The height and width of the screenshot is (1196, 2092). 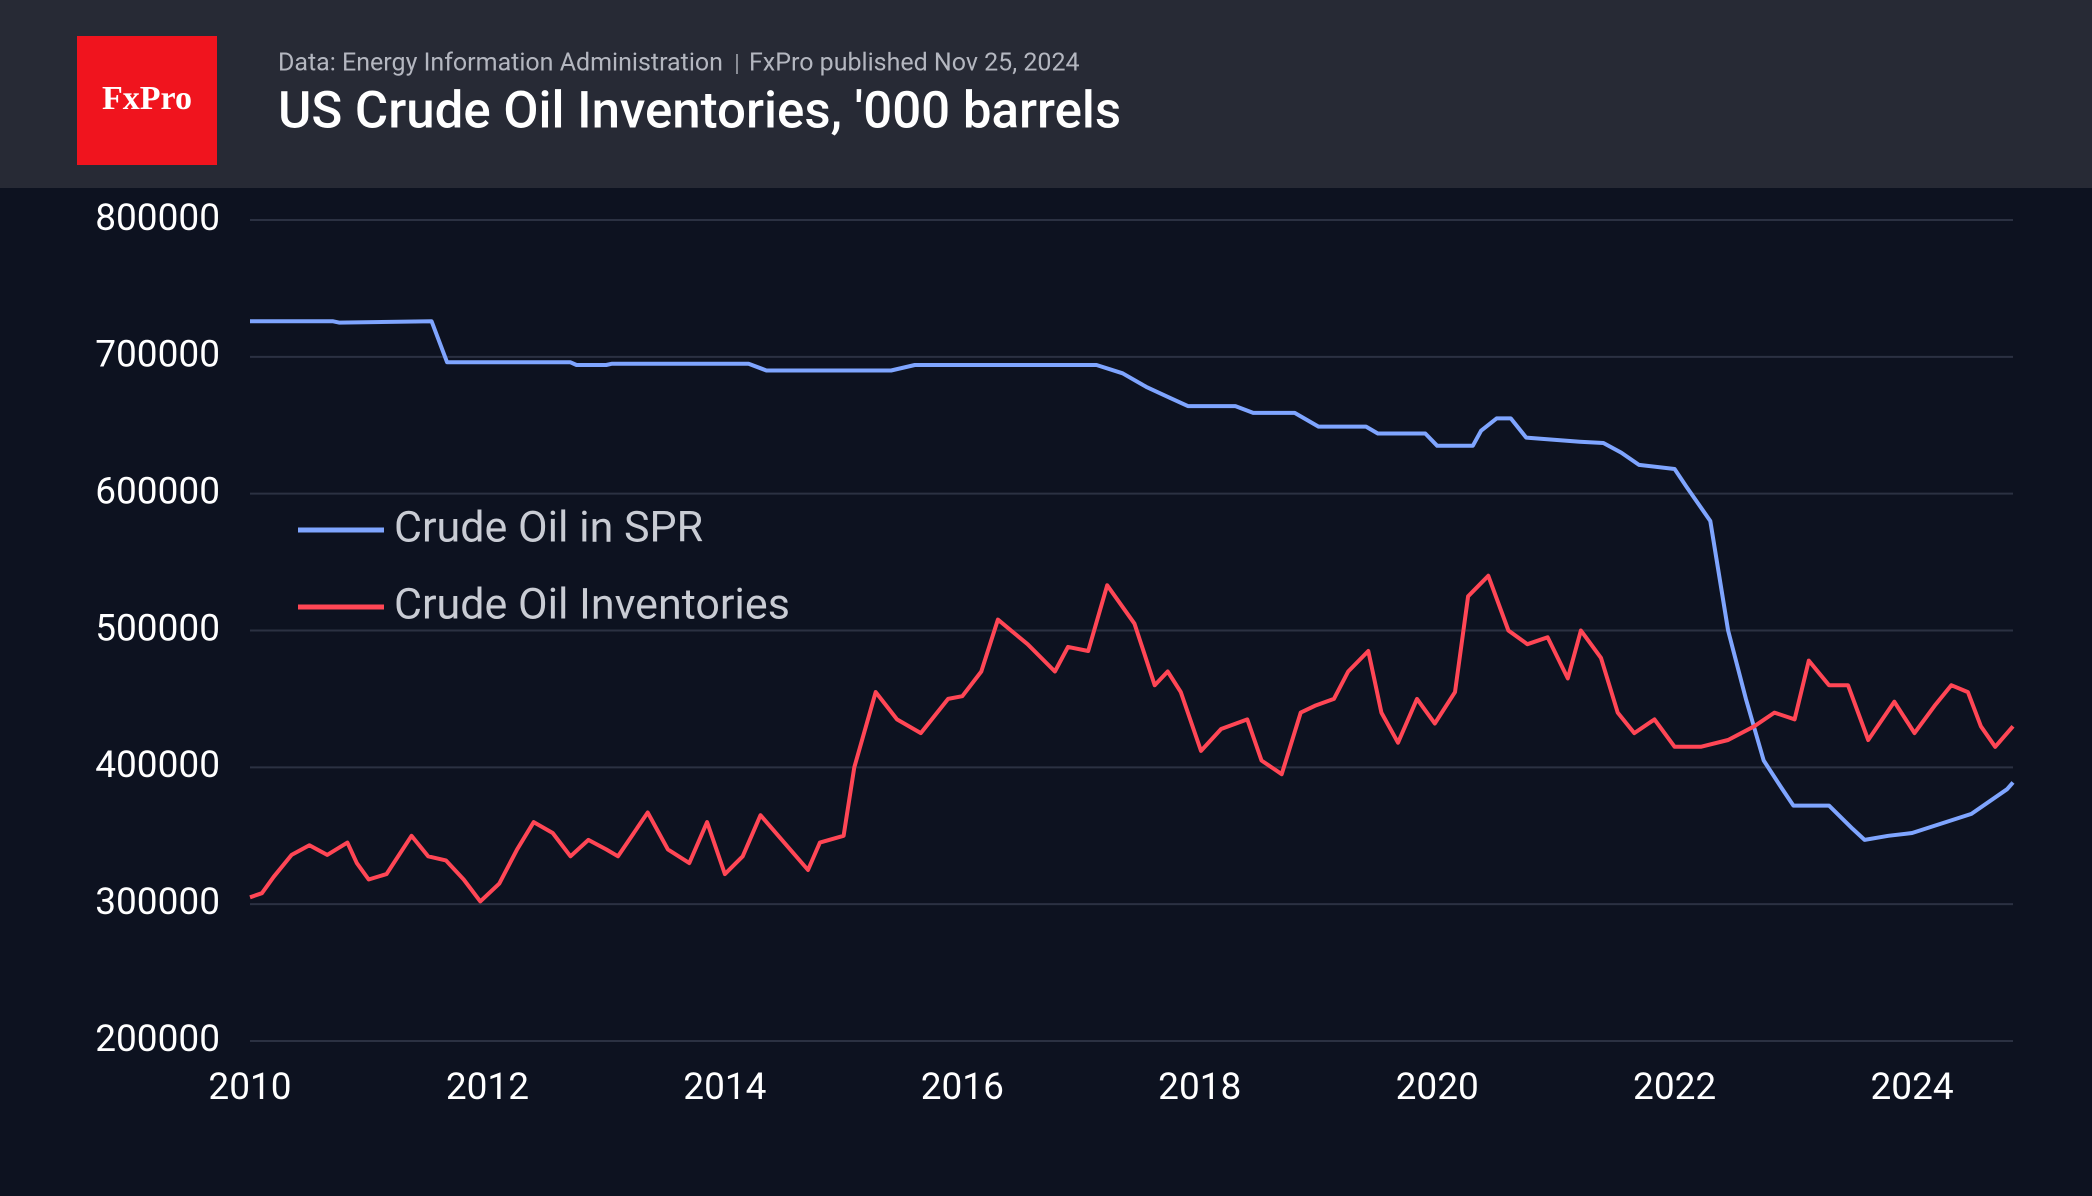 I want to click on x-tick-label: 2024, so click(x=1911, y=1087).